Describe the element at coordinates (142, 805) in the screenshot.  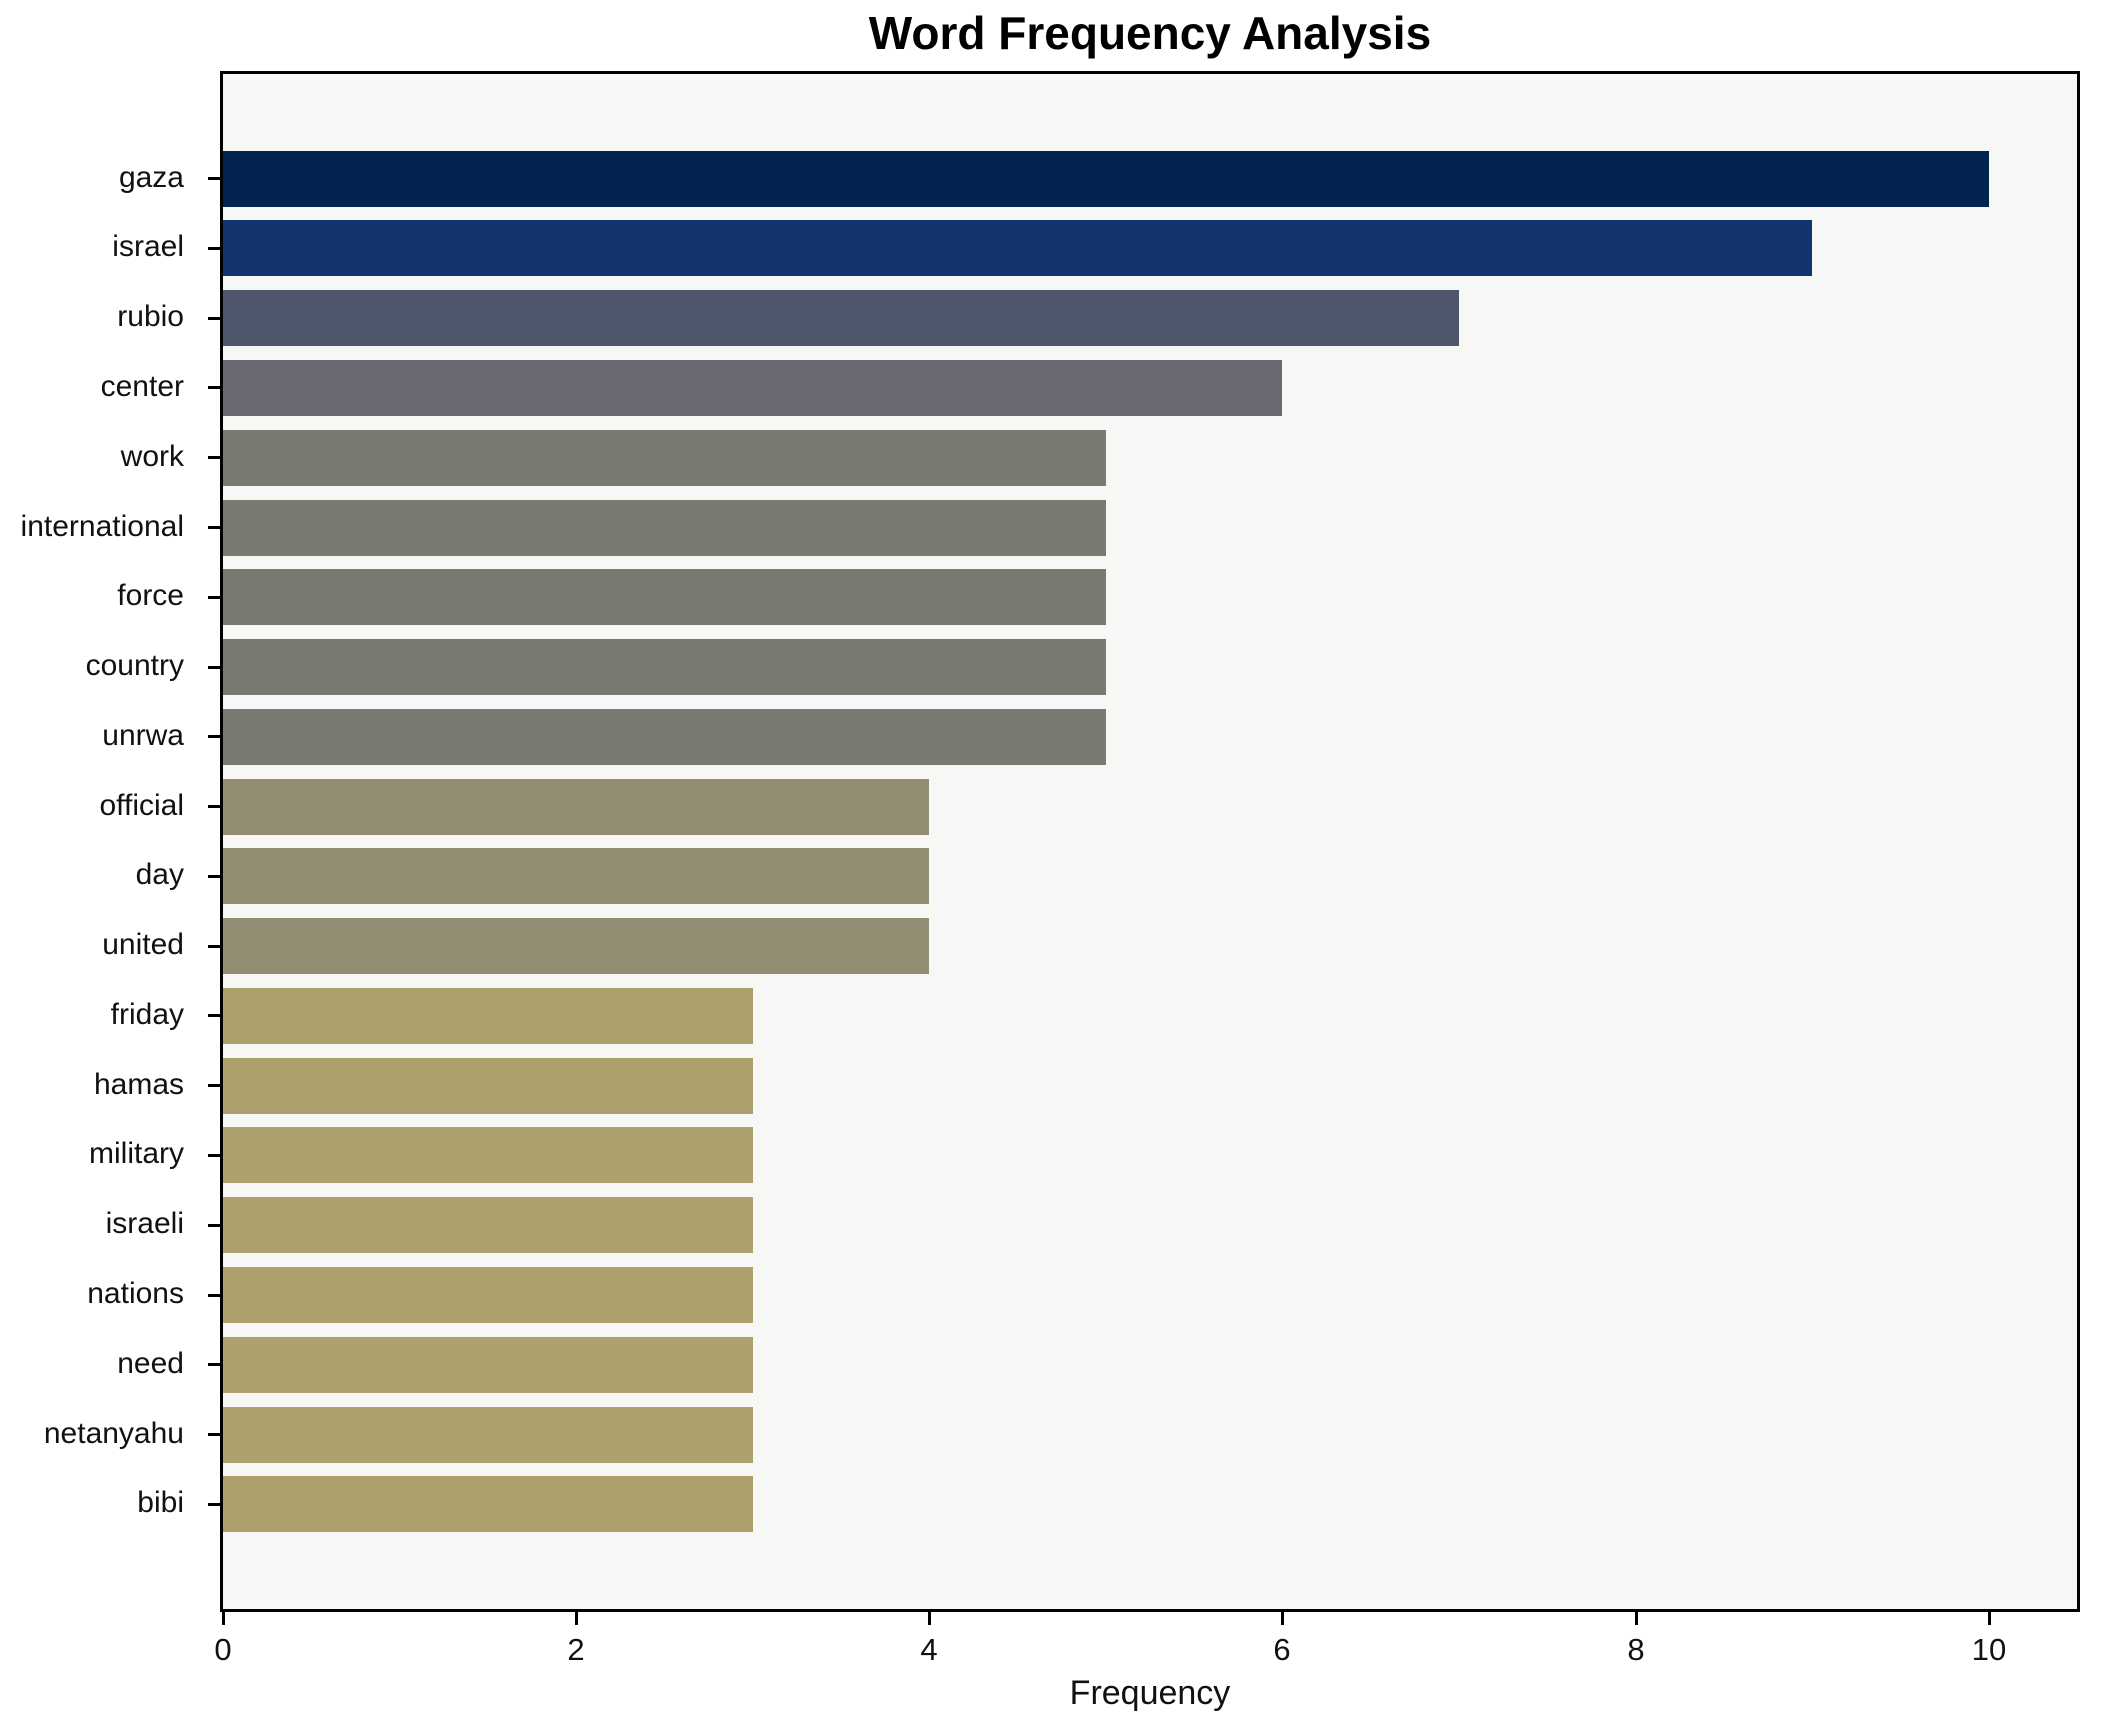
I see `y-tick-label: official` at that location.